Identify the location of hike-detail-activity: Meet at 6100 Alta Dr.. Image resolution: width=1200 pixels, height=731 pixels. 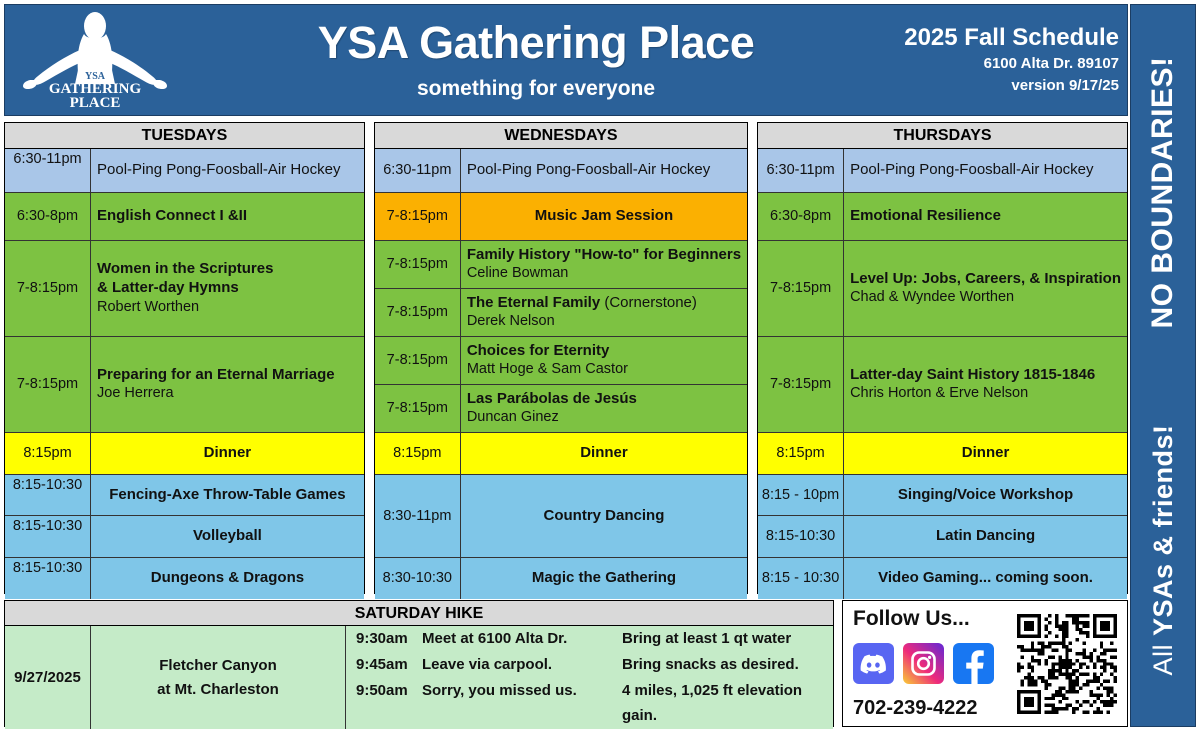
(495, 638).